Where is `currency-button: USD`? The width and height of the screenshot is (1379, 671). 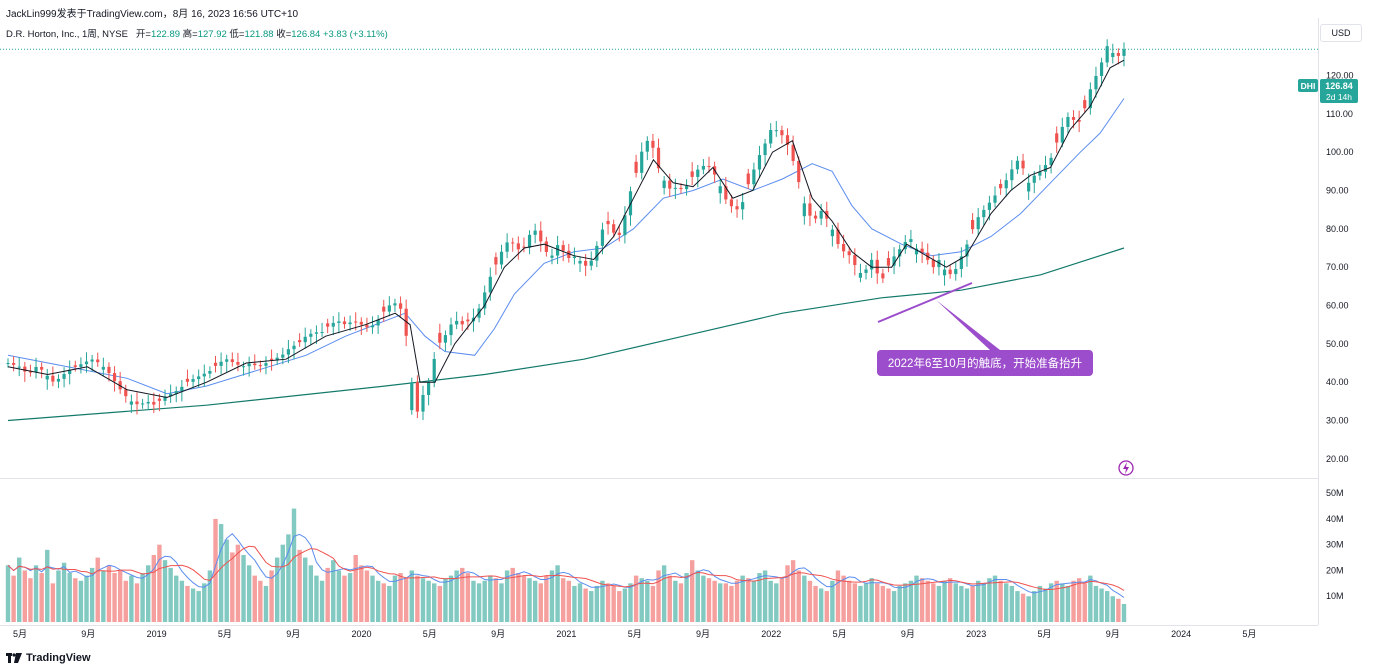 currency-button: USD is located at coordinates (1341, 33).